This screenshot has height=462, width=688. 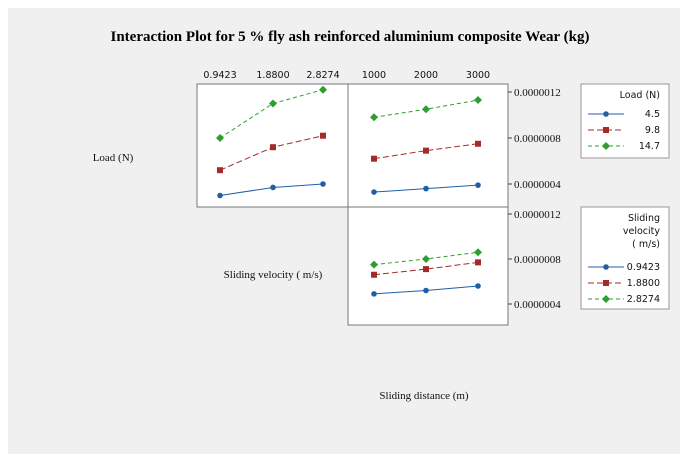 What do you see at coordinates (644, 218) in the screenshot?
I see `legend-velocity-title-1: Sliding` at bounding box center [644, 218].